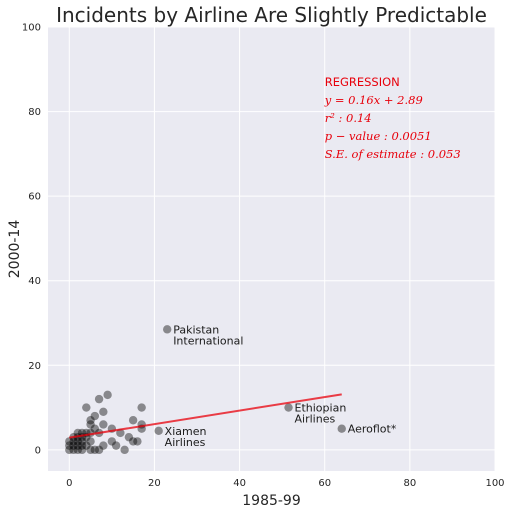 Image resolution: width=512 pixels, height=515 pixels. What do you see at coordinates (34, 197) in the screenshot?
I see `y-tick-label: 60` at bounding box center [34, 197].